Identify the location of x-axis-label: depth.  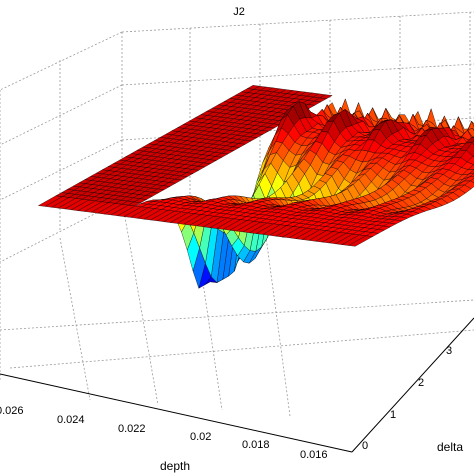
(175, 466).